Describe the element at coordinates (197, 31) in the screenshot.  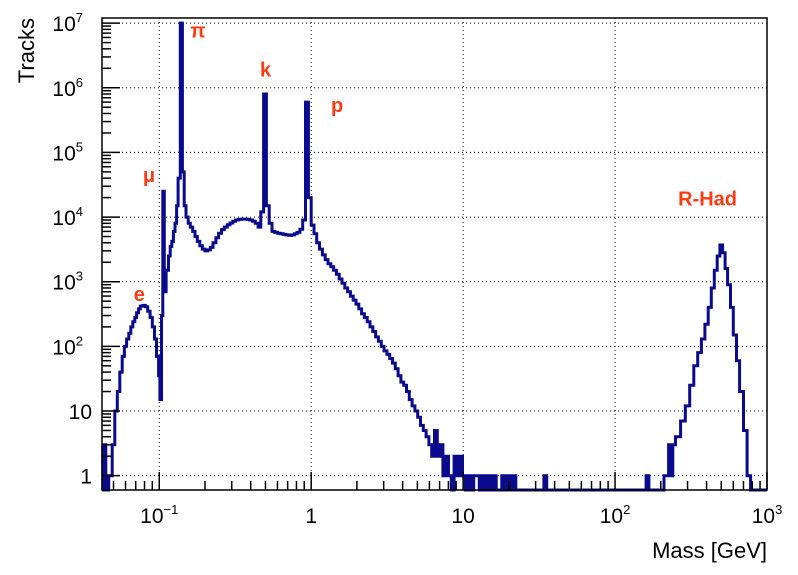
I see `annotation-label: π` at that location.